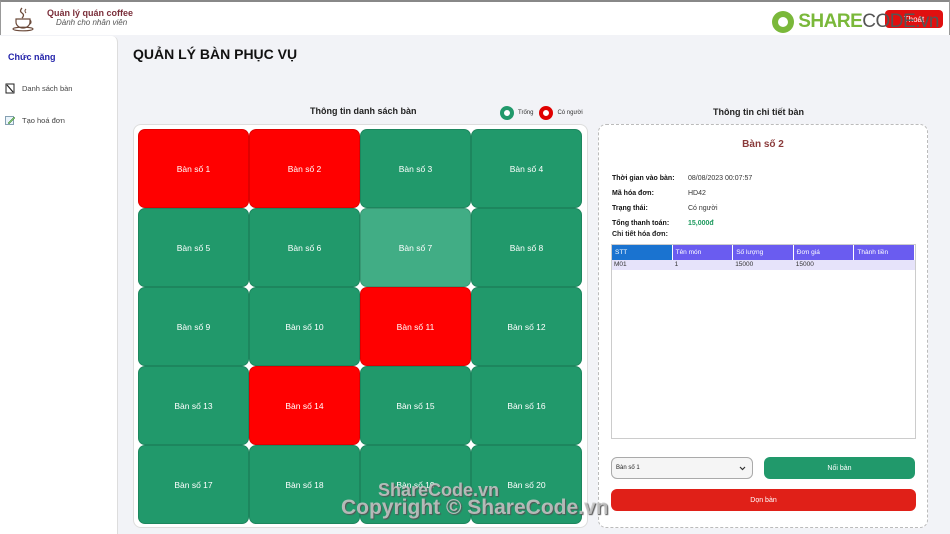 Image resolution: width=950 pixels, height=534 pixels. I want to click on table-row: M01 1 15000 15000, so click(763, 265).